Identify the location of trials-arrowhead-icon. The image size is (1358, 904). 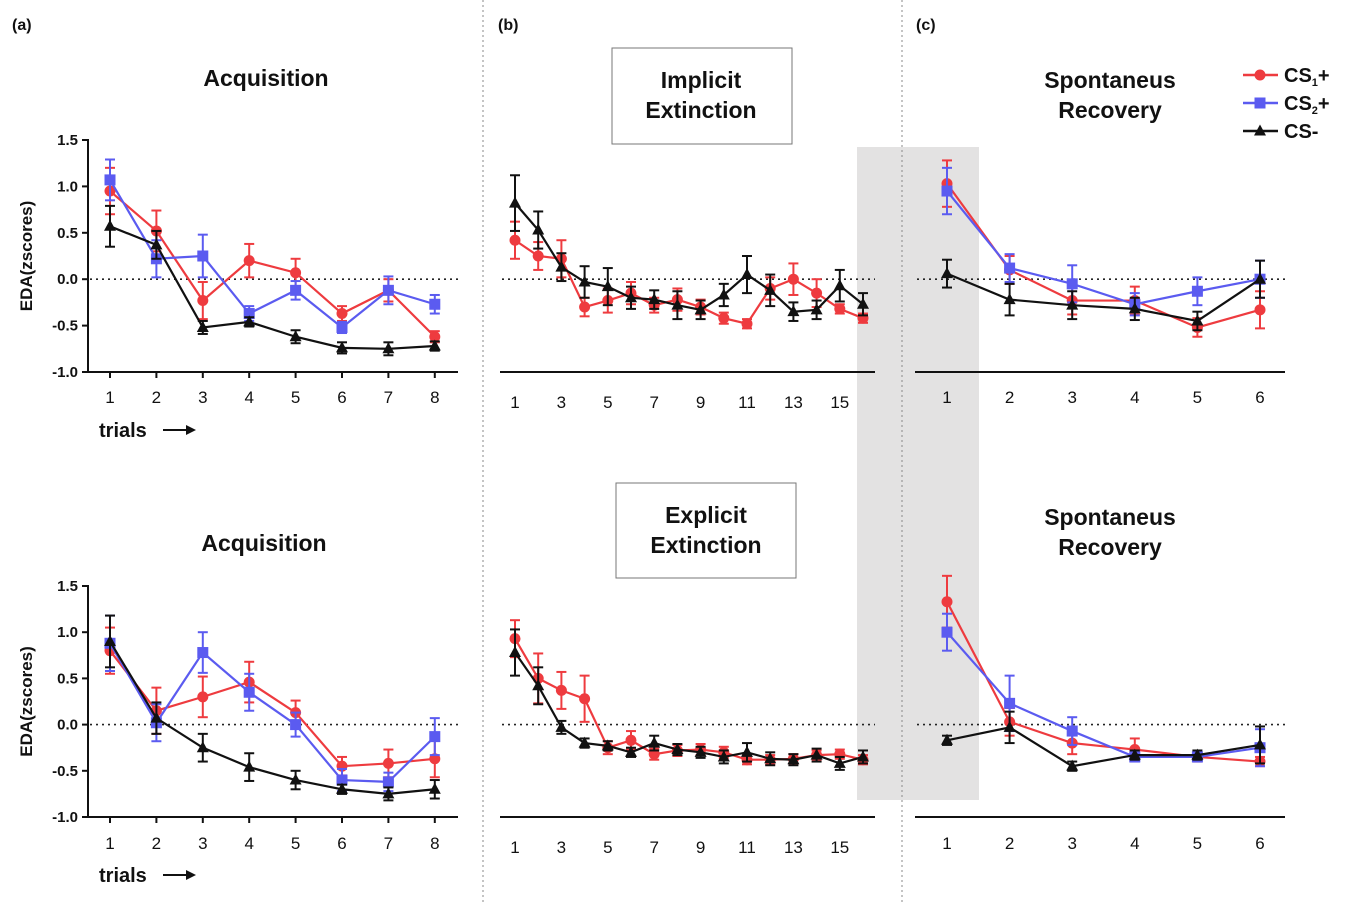
(191, 875).